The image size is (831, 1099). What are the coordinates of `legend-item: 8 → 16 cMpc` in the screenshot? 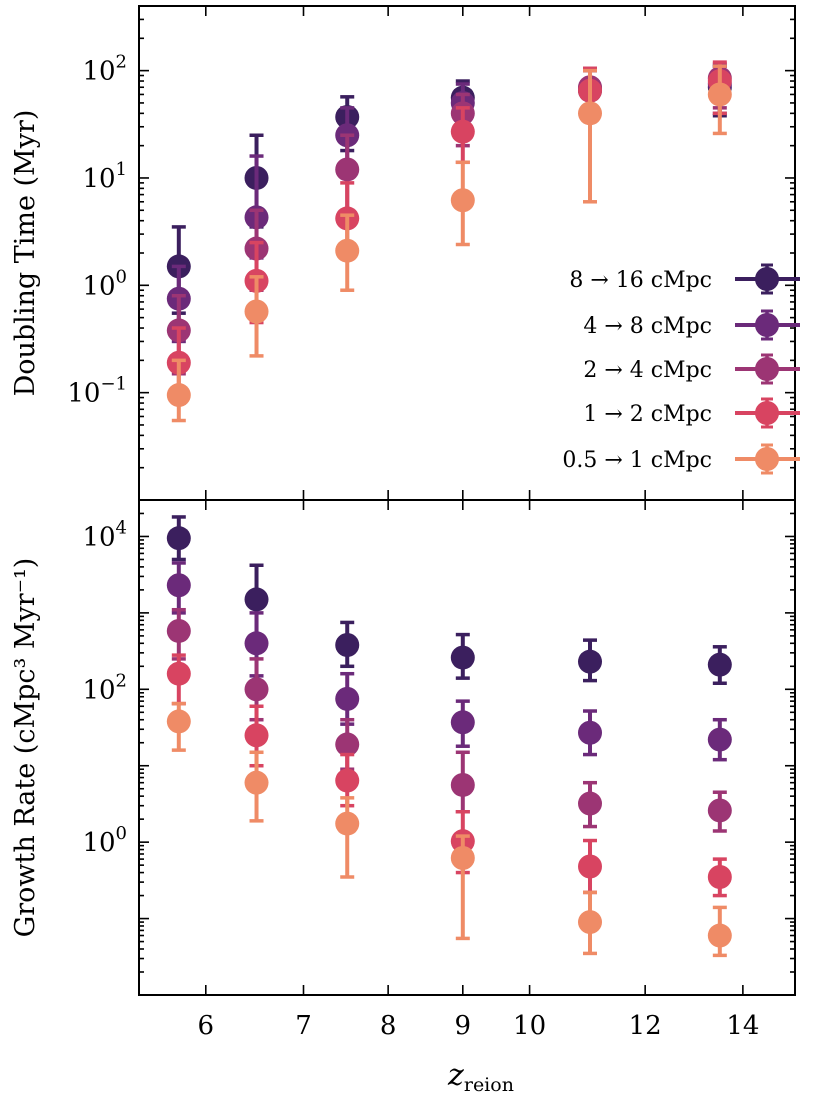 It's located at (684, 279).